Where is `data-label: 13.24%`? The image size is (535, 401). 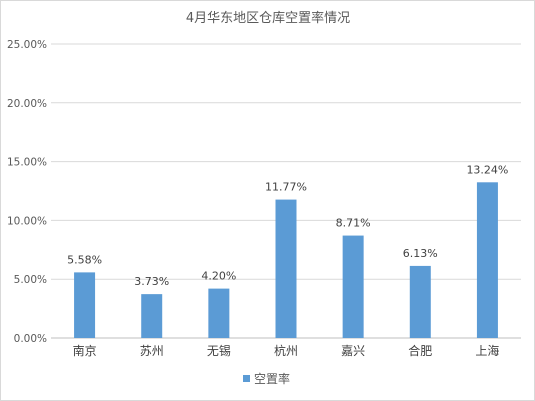
data-label: 13.24% is located at coordinates (487, 169).